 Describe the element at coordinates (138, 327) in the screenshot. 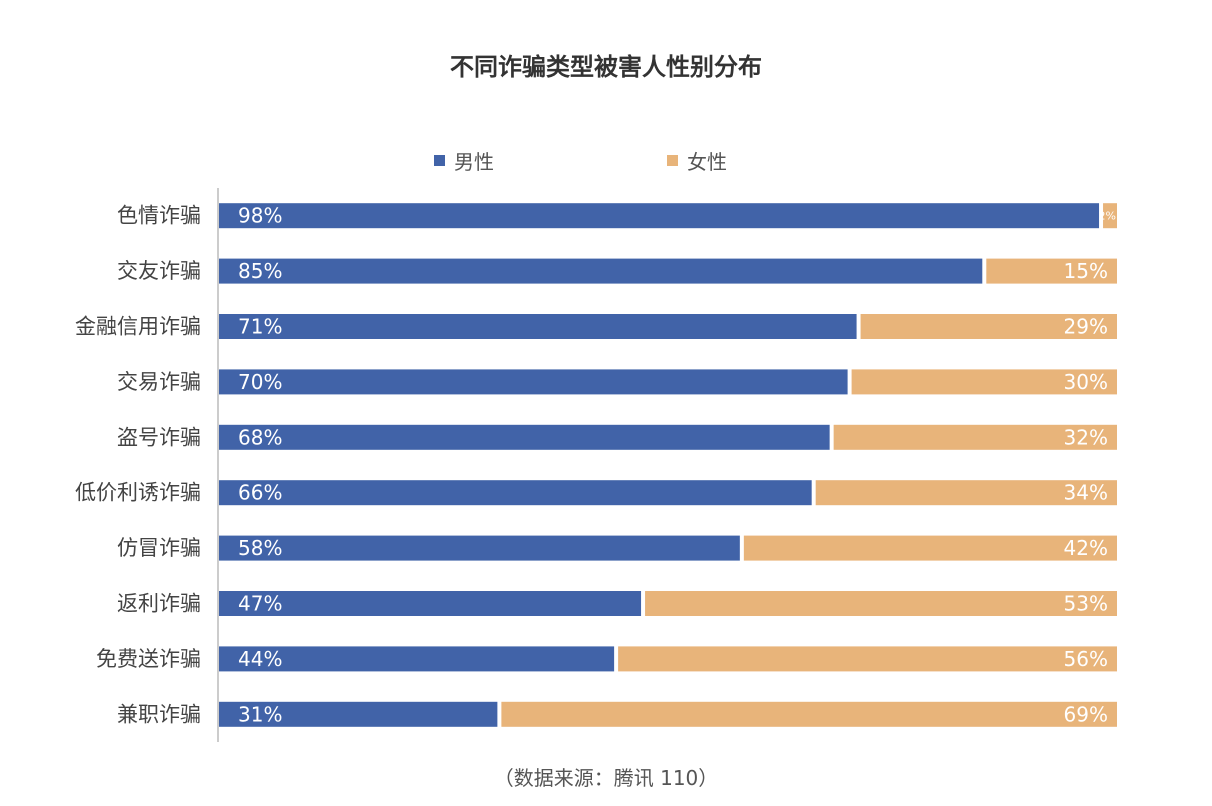

I see `category-label: 金融信用诈骗` at that location.